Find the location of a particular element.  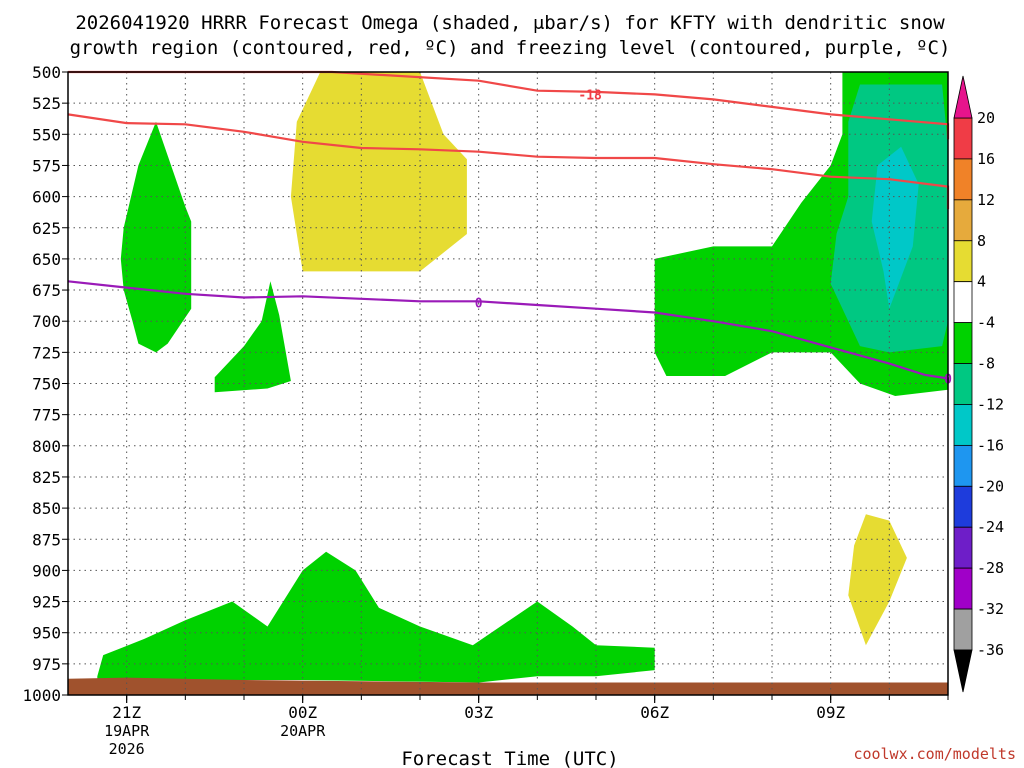

y-tick-label: 750 is located at coordinates (46, 384).